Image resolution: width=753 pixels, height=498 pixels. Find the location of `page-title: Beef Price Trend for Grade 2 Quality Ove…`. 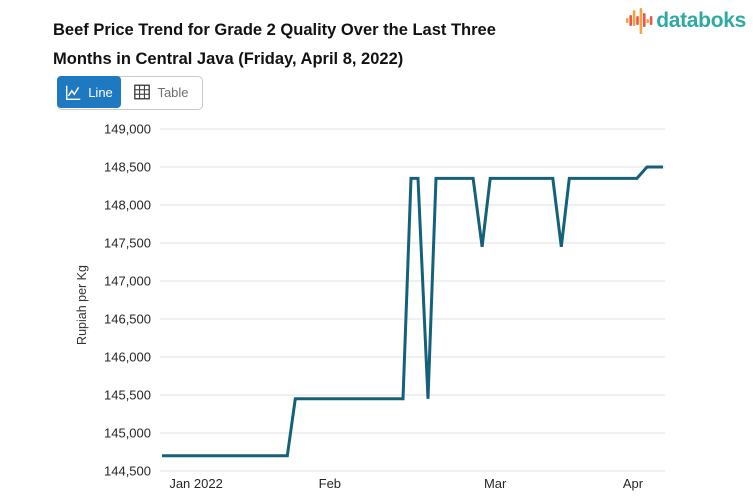

page-title: Beef Price Trend for Grade 2 Quality Ove… is located at coordinates (353, 45).